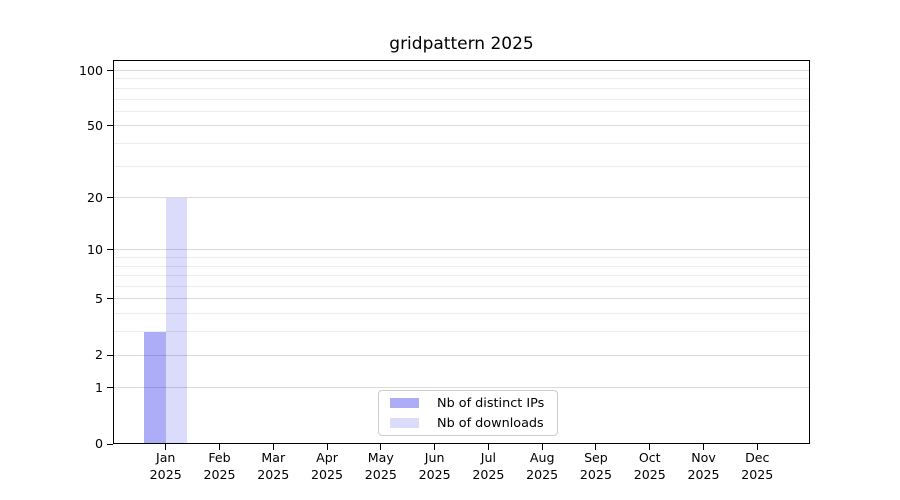 The width and height of the screenshot is (900, 500). I want to click on legend-row: Nb of distinct IPs, so click(468, 403).